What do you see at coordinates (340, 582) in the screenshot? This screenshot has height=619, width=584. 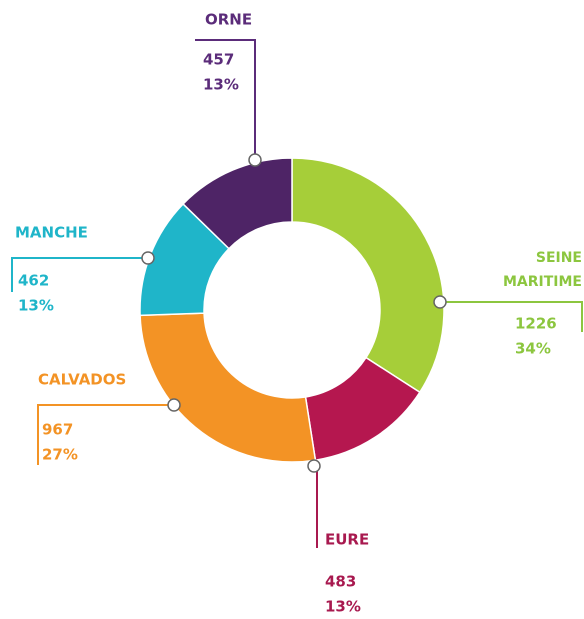 I see `value-label: 483` at bounding box center [340, 582].